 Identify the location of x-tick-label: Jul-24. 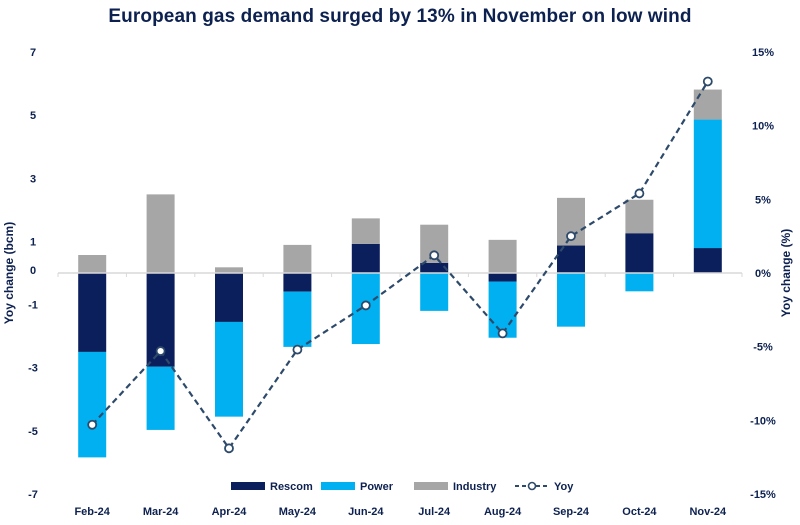
(434, 512).